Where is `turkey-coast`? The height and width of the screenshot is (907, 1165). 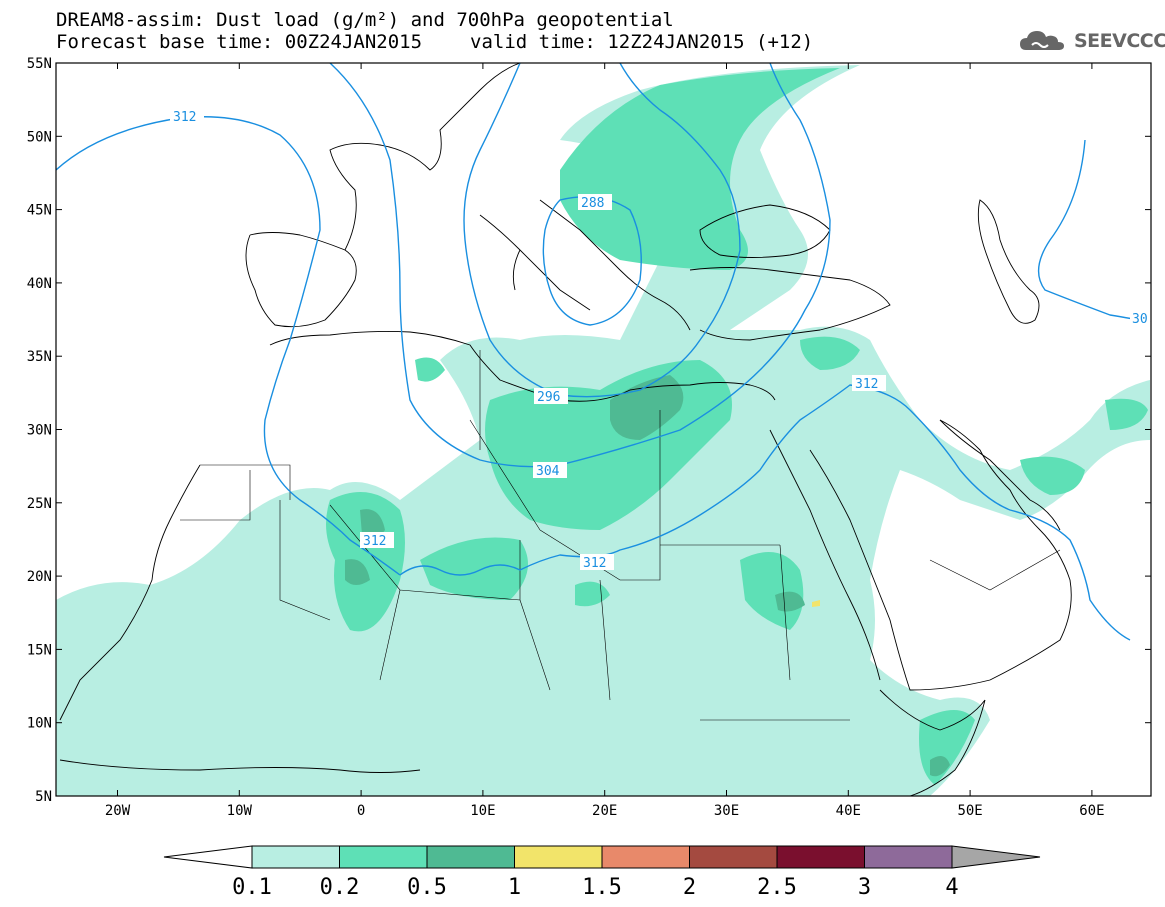 turkey-coast is located at coordinates (790, 304).